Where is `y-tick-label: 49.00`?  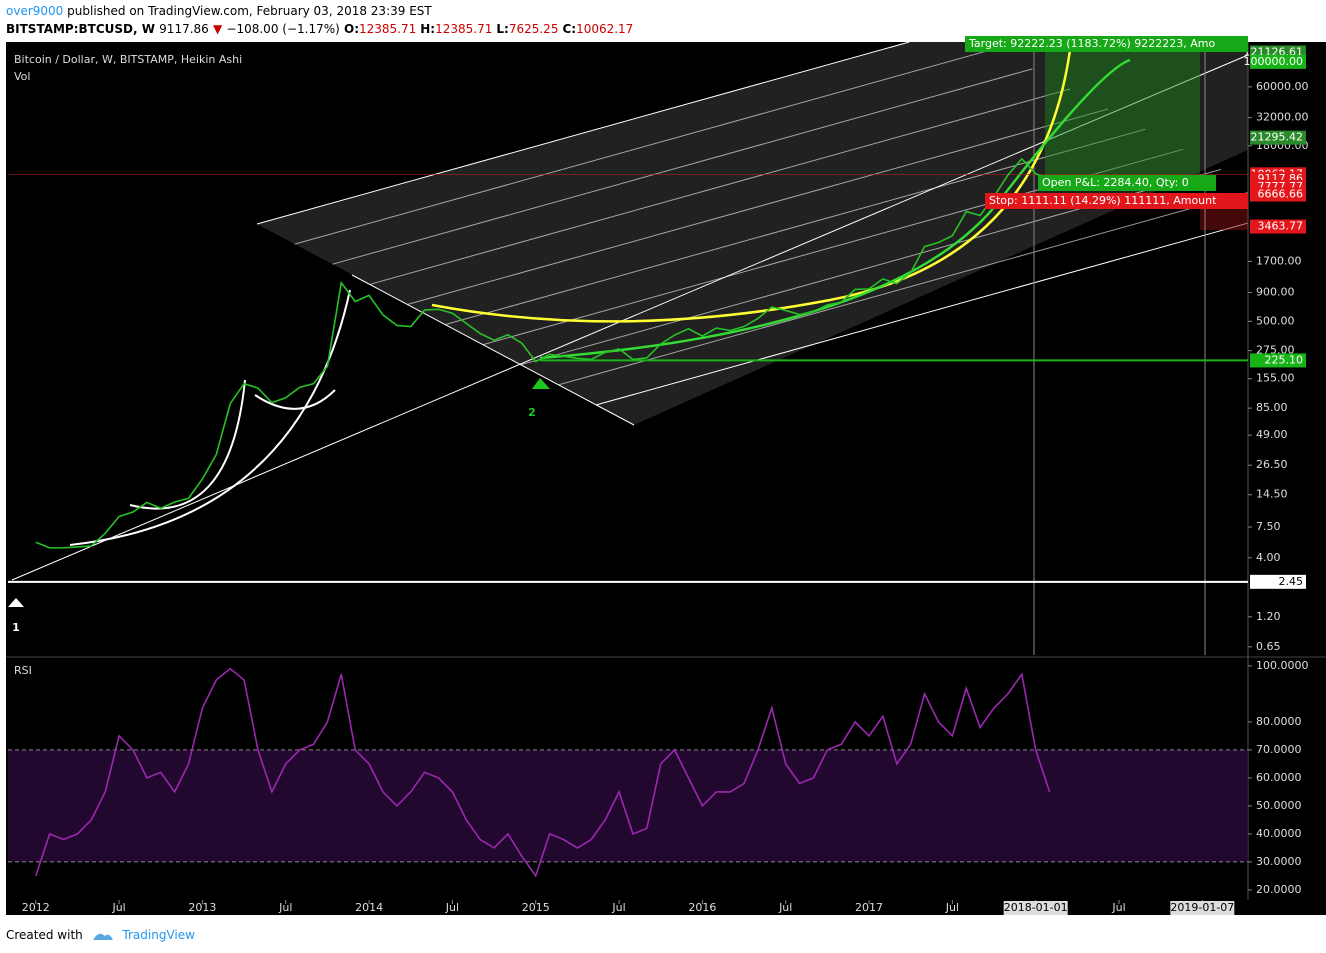 y-tick-label: 49.00 is located at coordinates (1272, 434).